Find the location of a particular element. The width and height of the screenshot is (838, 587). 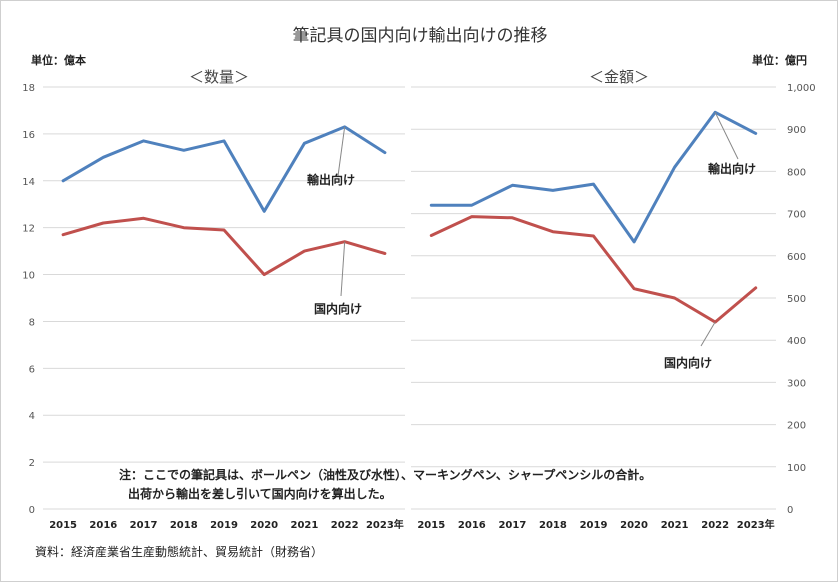

y-tick-label: 18 is located at coordinates (28, 88).